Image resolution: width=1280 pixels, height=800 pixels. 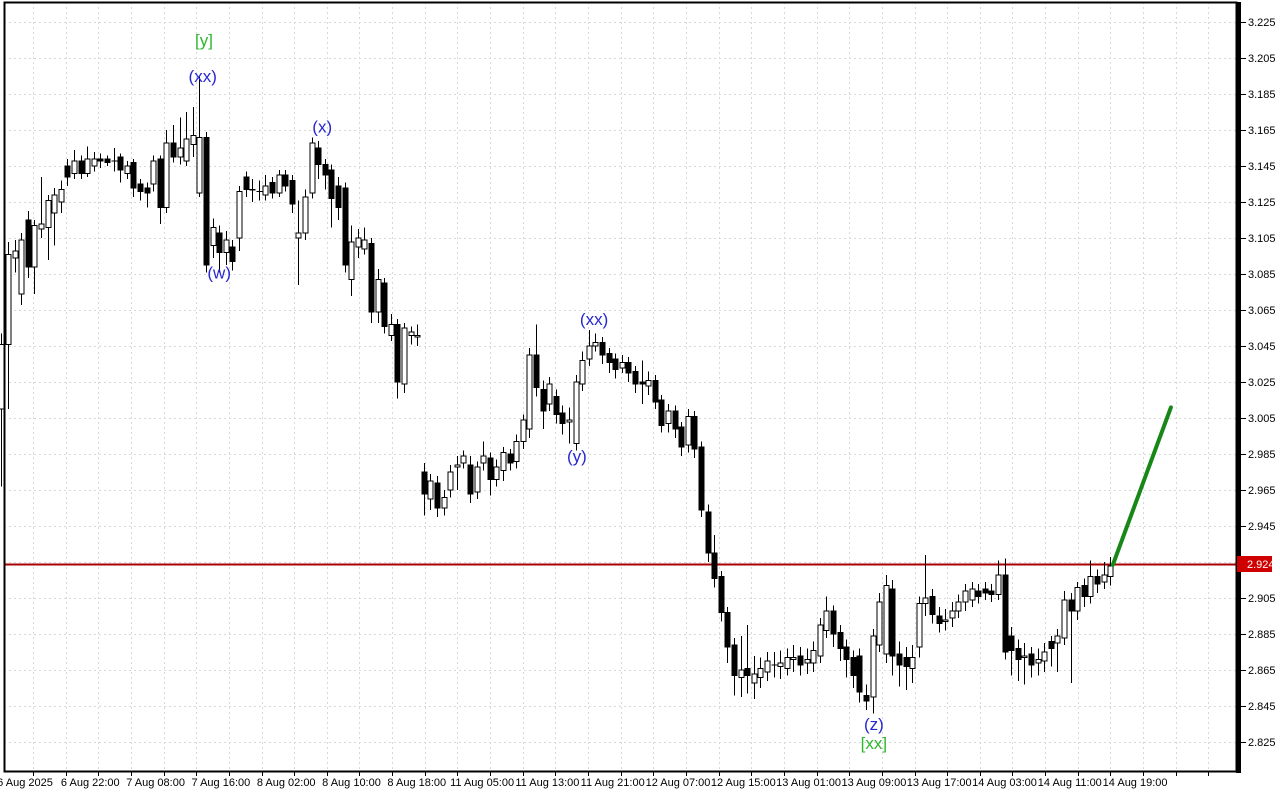 What do you see at coordinates (1262, 599) in the screenshot?
I see `price-tick-label: 2.905` at bounding box center [1262, 599].